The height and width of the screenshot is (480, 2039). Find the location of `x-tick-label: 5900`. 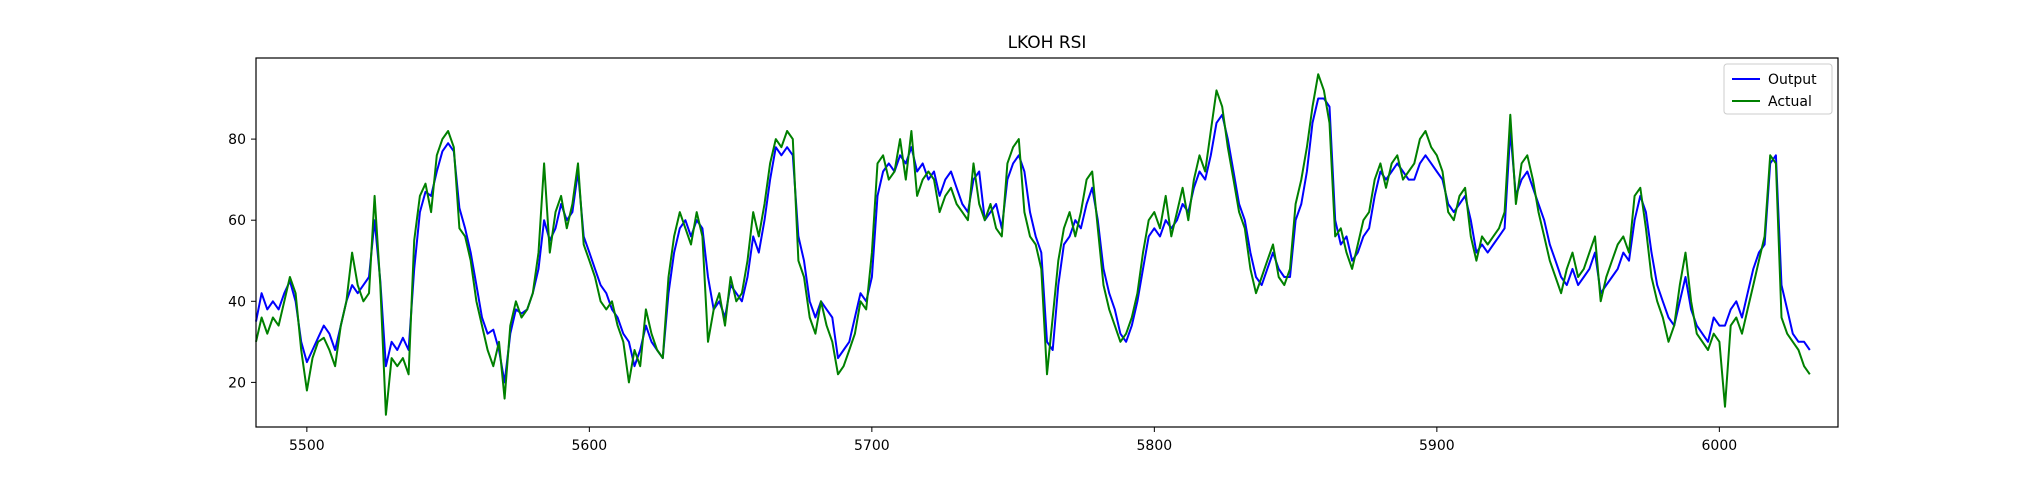

x-tick-label: 5900 is located at coordinates (1437, 446).